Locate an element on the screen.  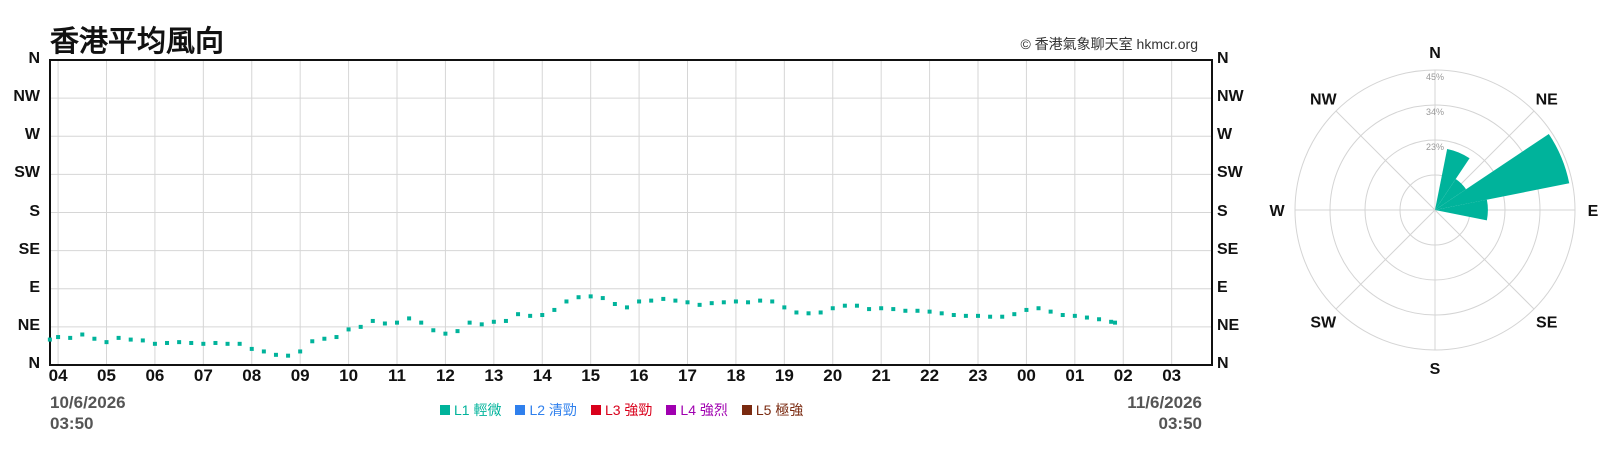
legend-item: L5 極強 is located at coordinates (772, 410).